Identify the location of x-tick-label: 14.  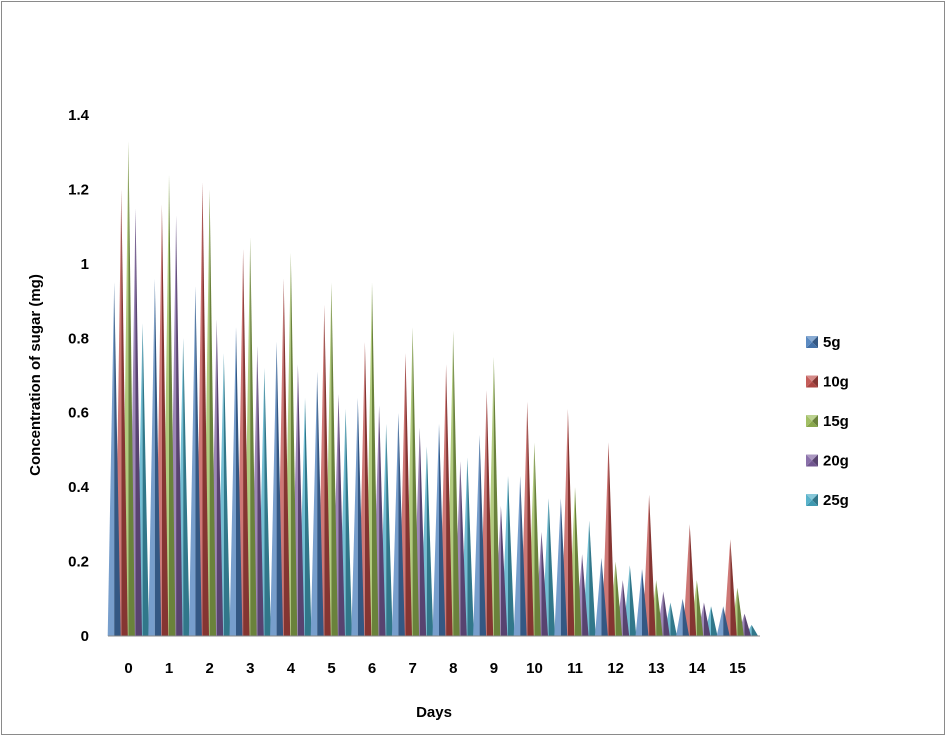
(697, 668).